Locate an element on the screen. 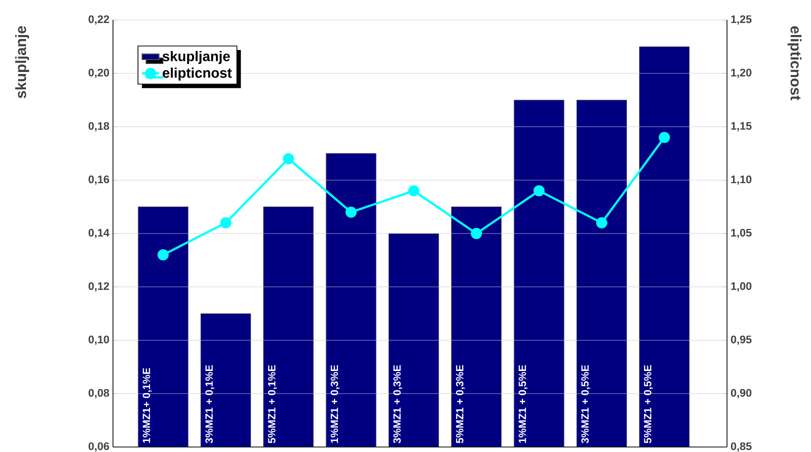  y2-tick-label: 1,25 is located at coordinates (741, 20).